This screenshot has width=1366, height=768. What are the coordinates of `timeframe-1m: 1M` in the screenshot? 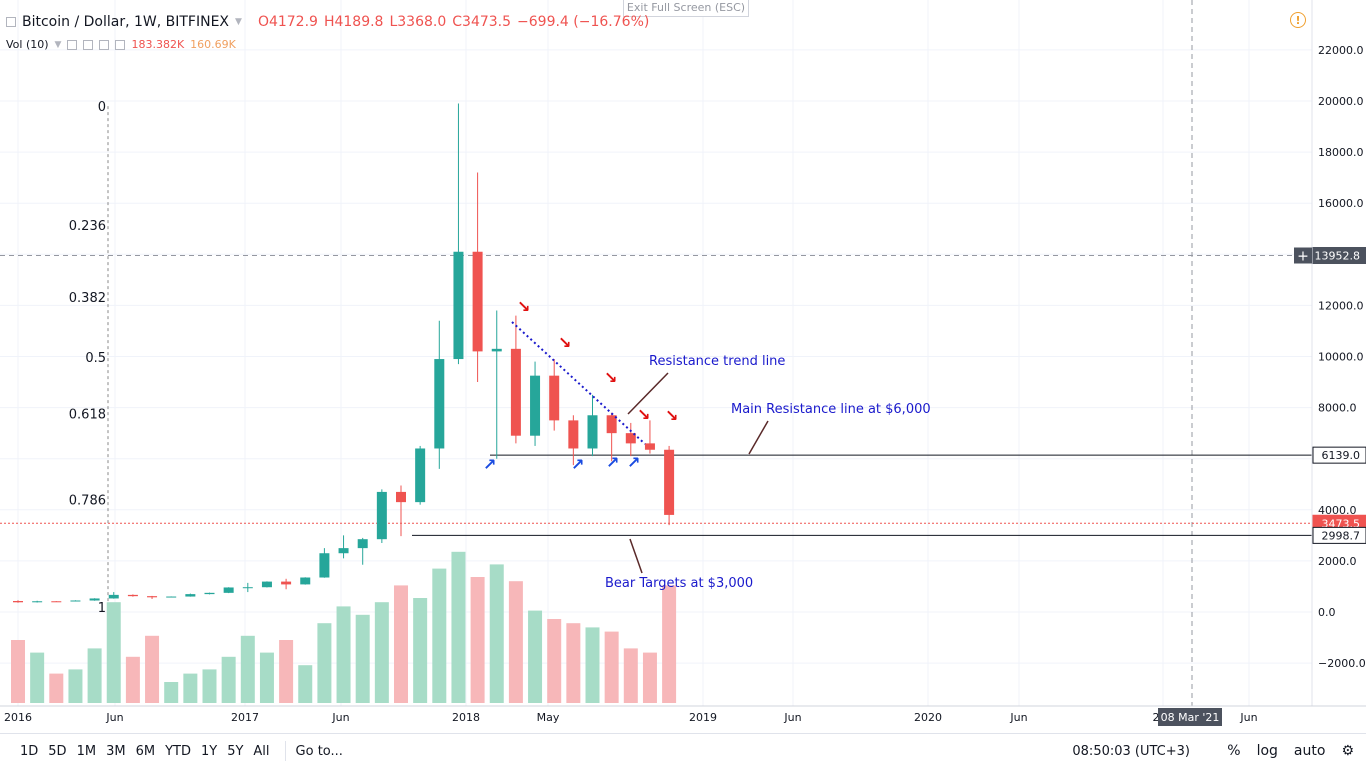 It's located at (86, 751).